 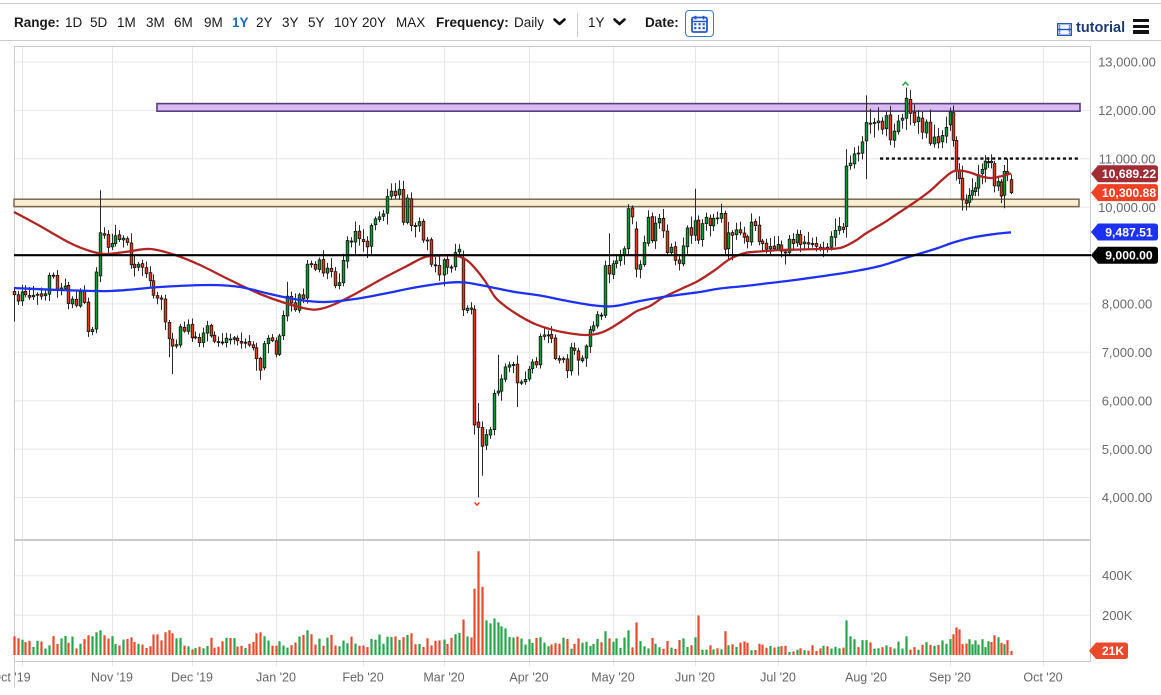 I want to click on svg-text: Apr '20, so click(x=528, y=678).